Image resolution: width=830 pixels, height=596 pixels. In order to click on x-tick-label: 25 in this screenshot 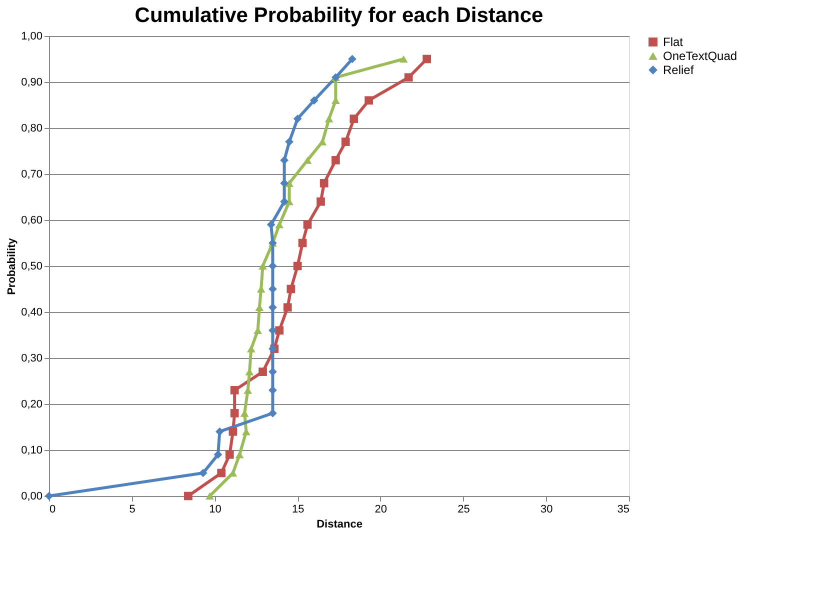, I will do `click(464, 510)`.